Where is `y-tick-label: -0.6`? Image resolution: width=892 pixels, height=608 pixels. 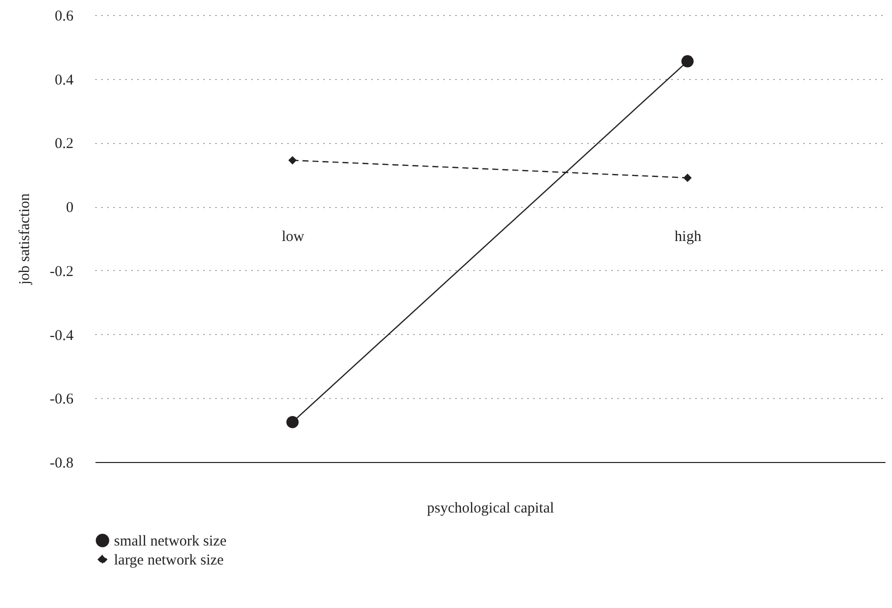
y-tick-label: -0.6 is located at coordinates (62, 400).